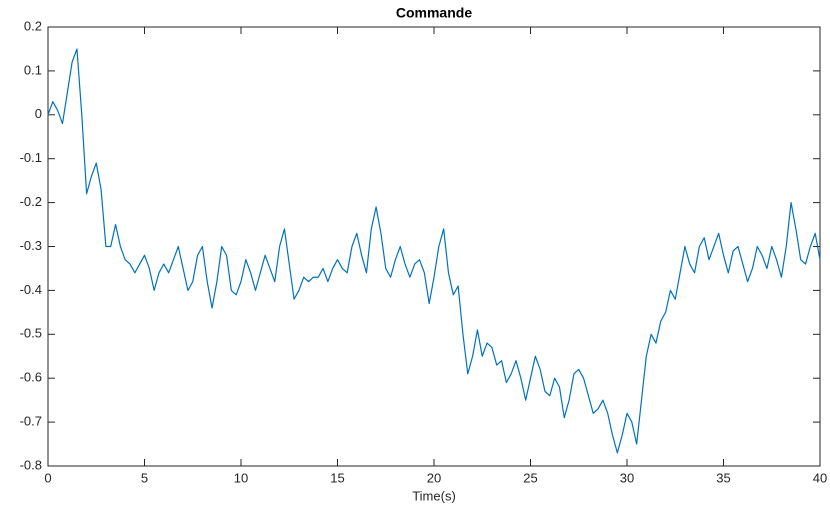 The image size is (830, 512). What do you see at coordinates (33, 25) in the screenshot?
I see `y-tick-label: 0.2` at bounding box center [33, 25].